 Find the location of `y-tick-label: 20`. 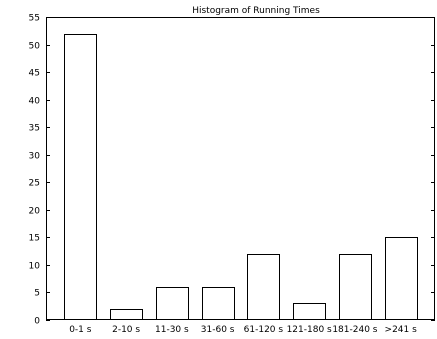

y-tick-label: 20 is located at coordinates (35, 212).